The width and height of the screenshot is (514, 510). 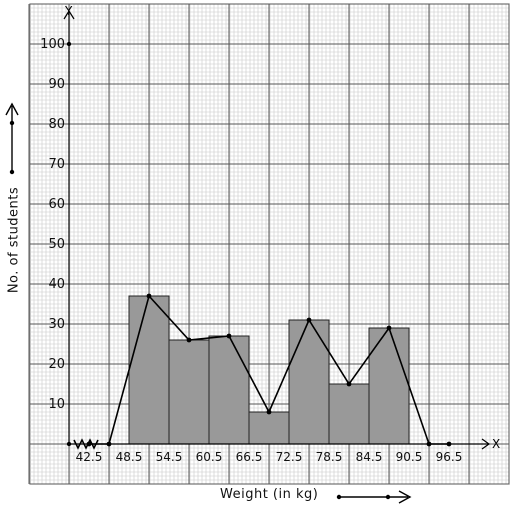 I want to click on x-axis-letter: X, so click(x=496, y=444).